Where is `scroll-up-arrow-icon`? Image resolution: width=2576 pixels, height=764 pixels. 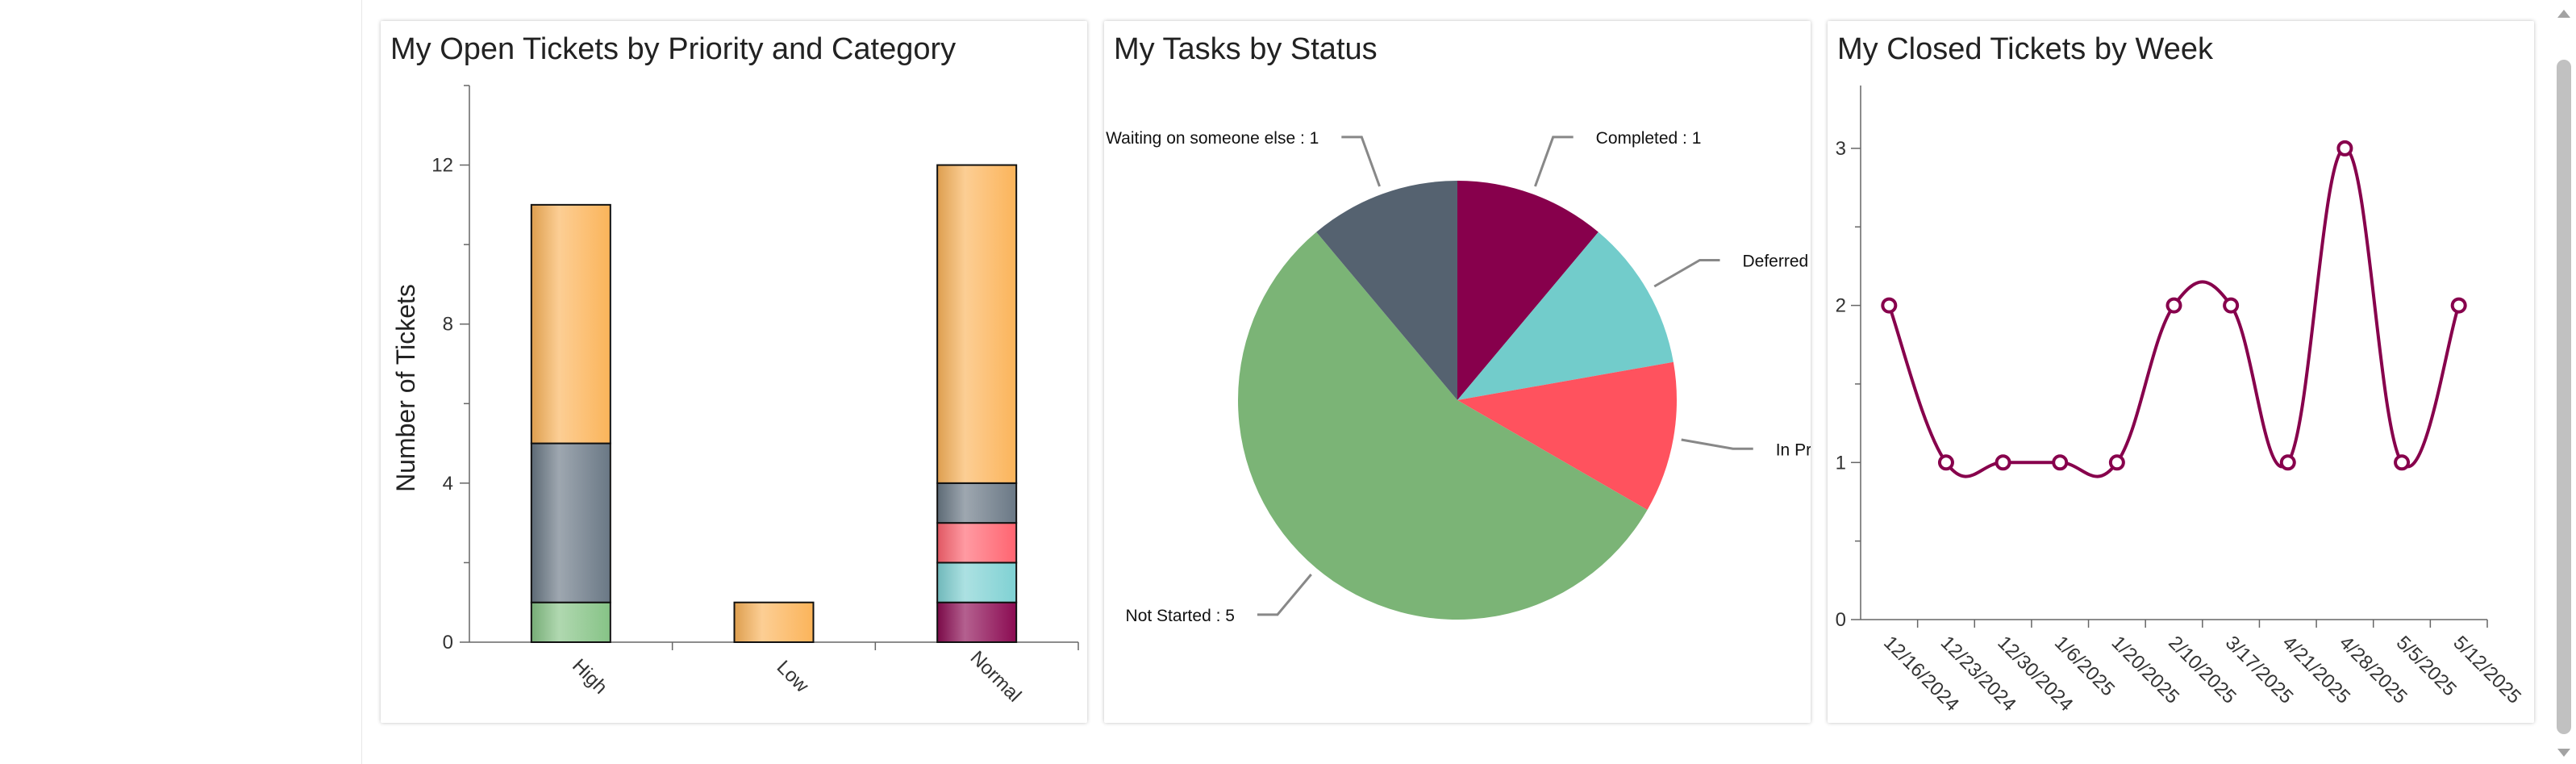
scroll-up-arrow-icon is located at coordinates (2563, 14).